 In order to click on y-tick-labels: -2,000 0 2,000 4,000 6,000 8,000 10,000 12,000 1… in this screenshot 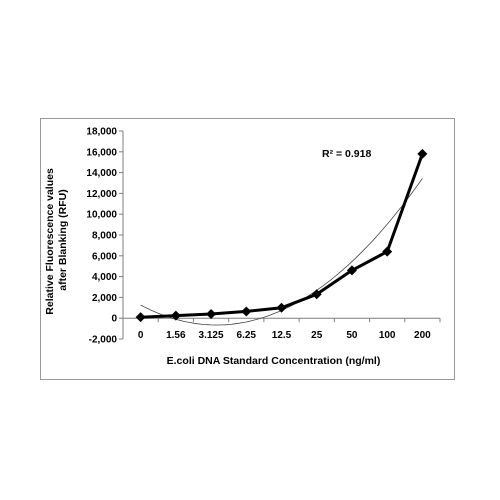, I will do `click(101, 236)`.